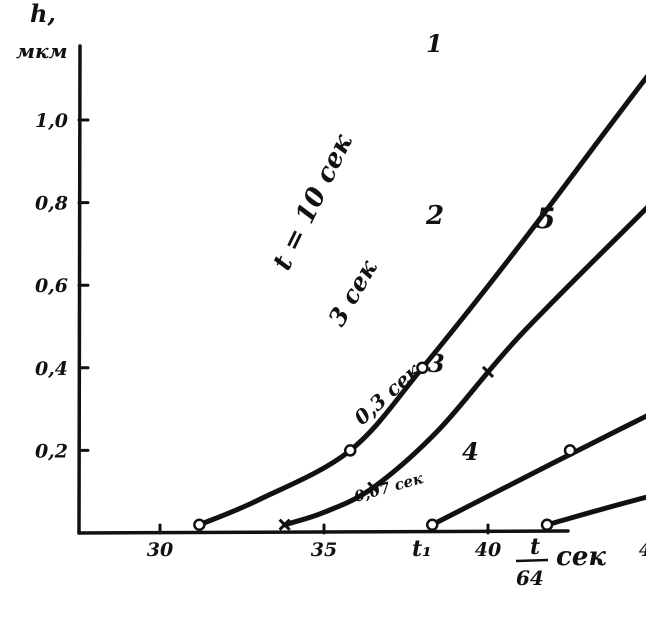  I want to click on t1-label: t₁, so click(422, 549).